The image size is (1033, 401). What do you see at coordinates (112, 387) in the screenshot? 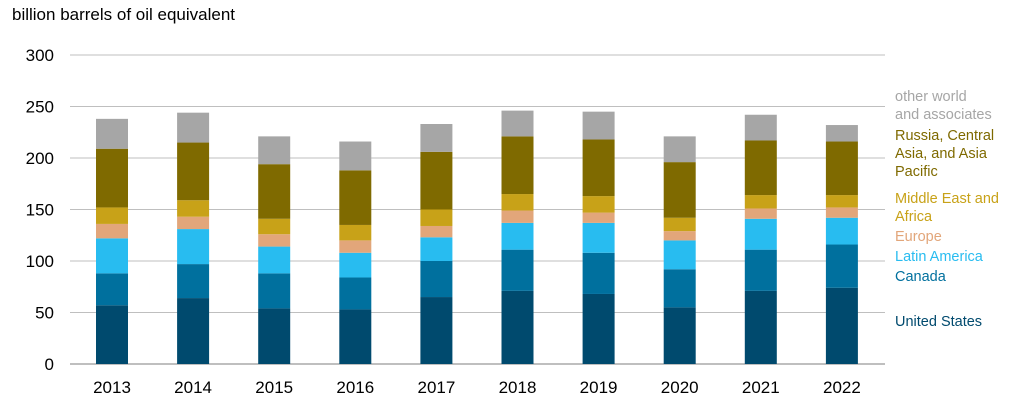
I see `x-tick-label: 2013` at bounding box center [112, 387].